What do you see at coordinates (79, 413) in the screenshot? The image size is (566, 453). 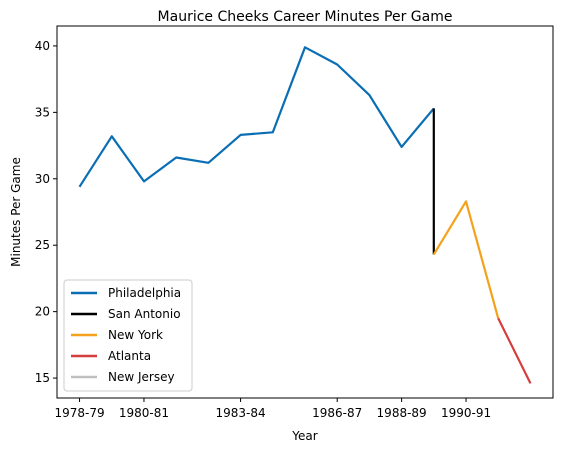 I see `x-tick-label: 1978-79` at bounding box center [79, 413].